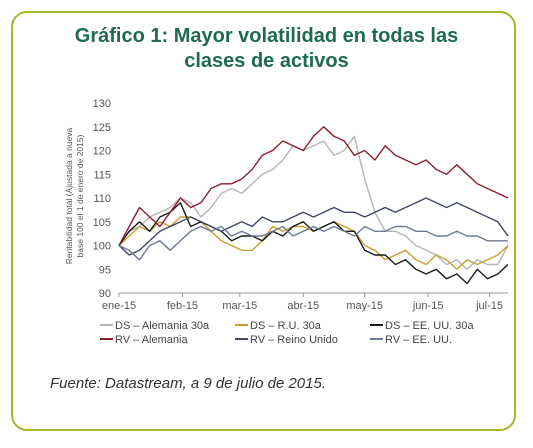 The width and height of the screenshot is (533, 448). I want to click on x-tick-label: jul-15, so click(489, 306).